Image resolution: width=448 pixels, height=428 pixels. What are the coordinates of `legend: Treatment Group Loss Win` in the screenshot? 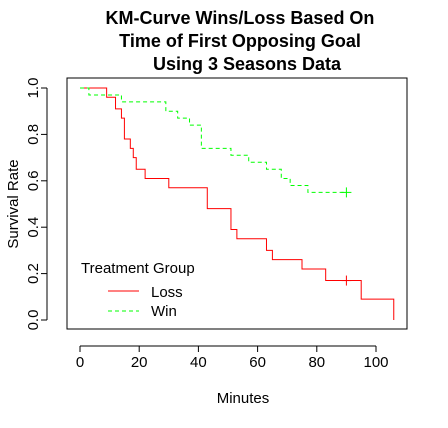 It's located at (138, 290).